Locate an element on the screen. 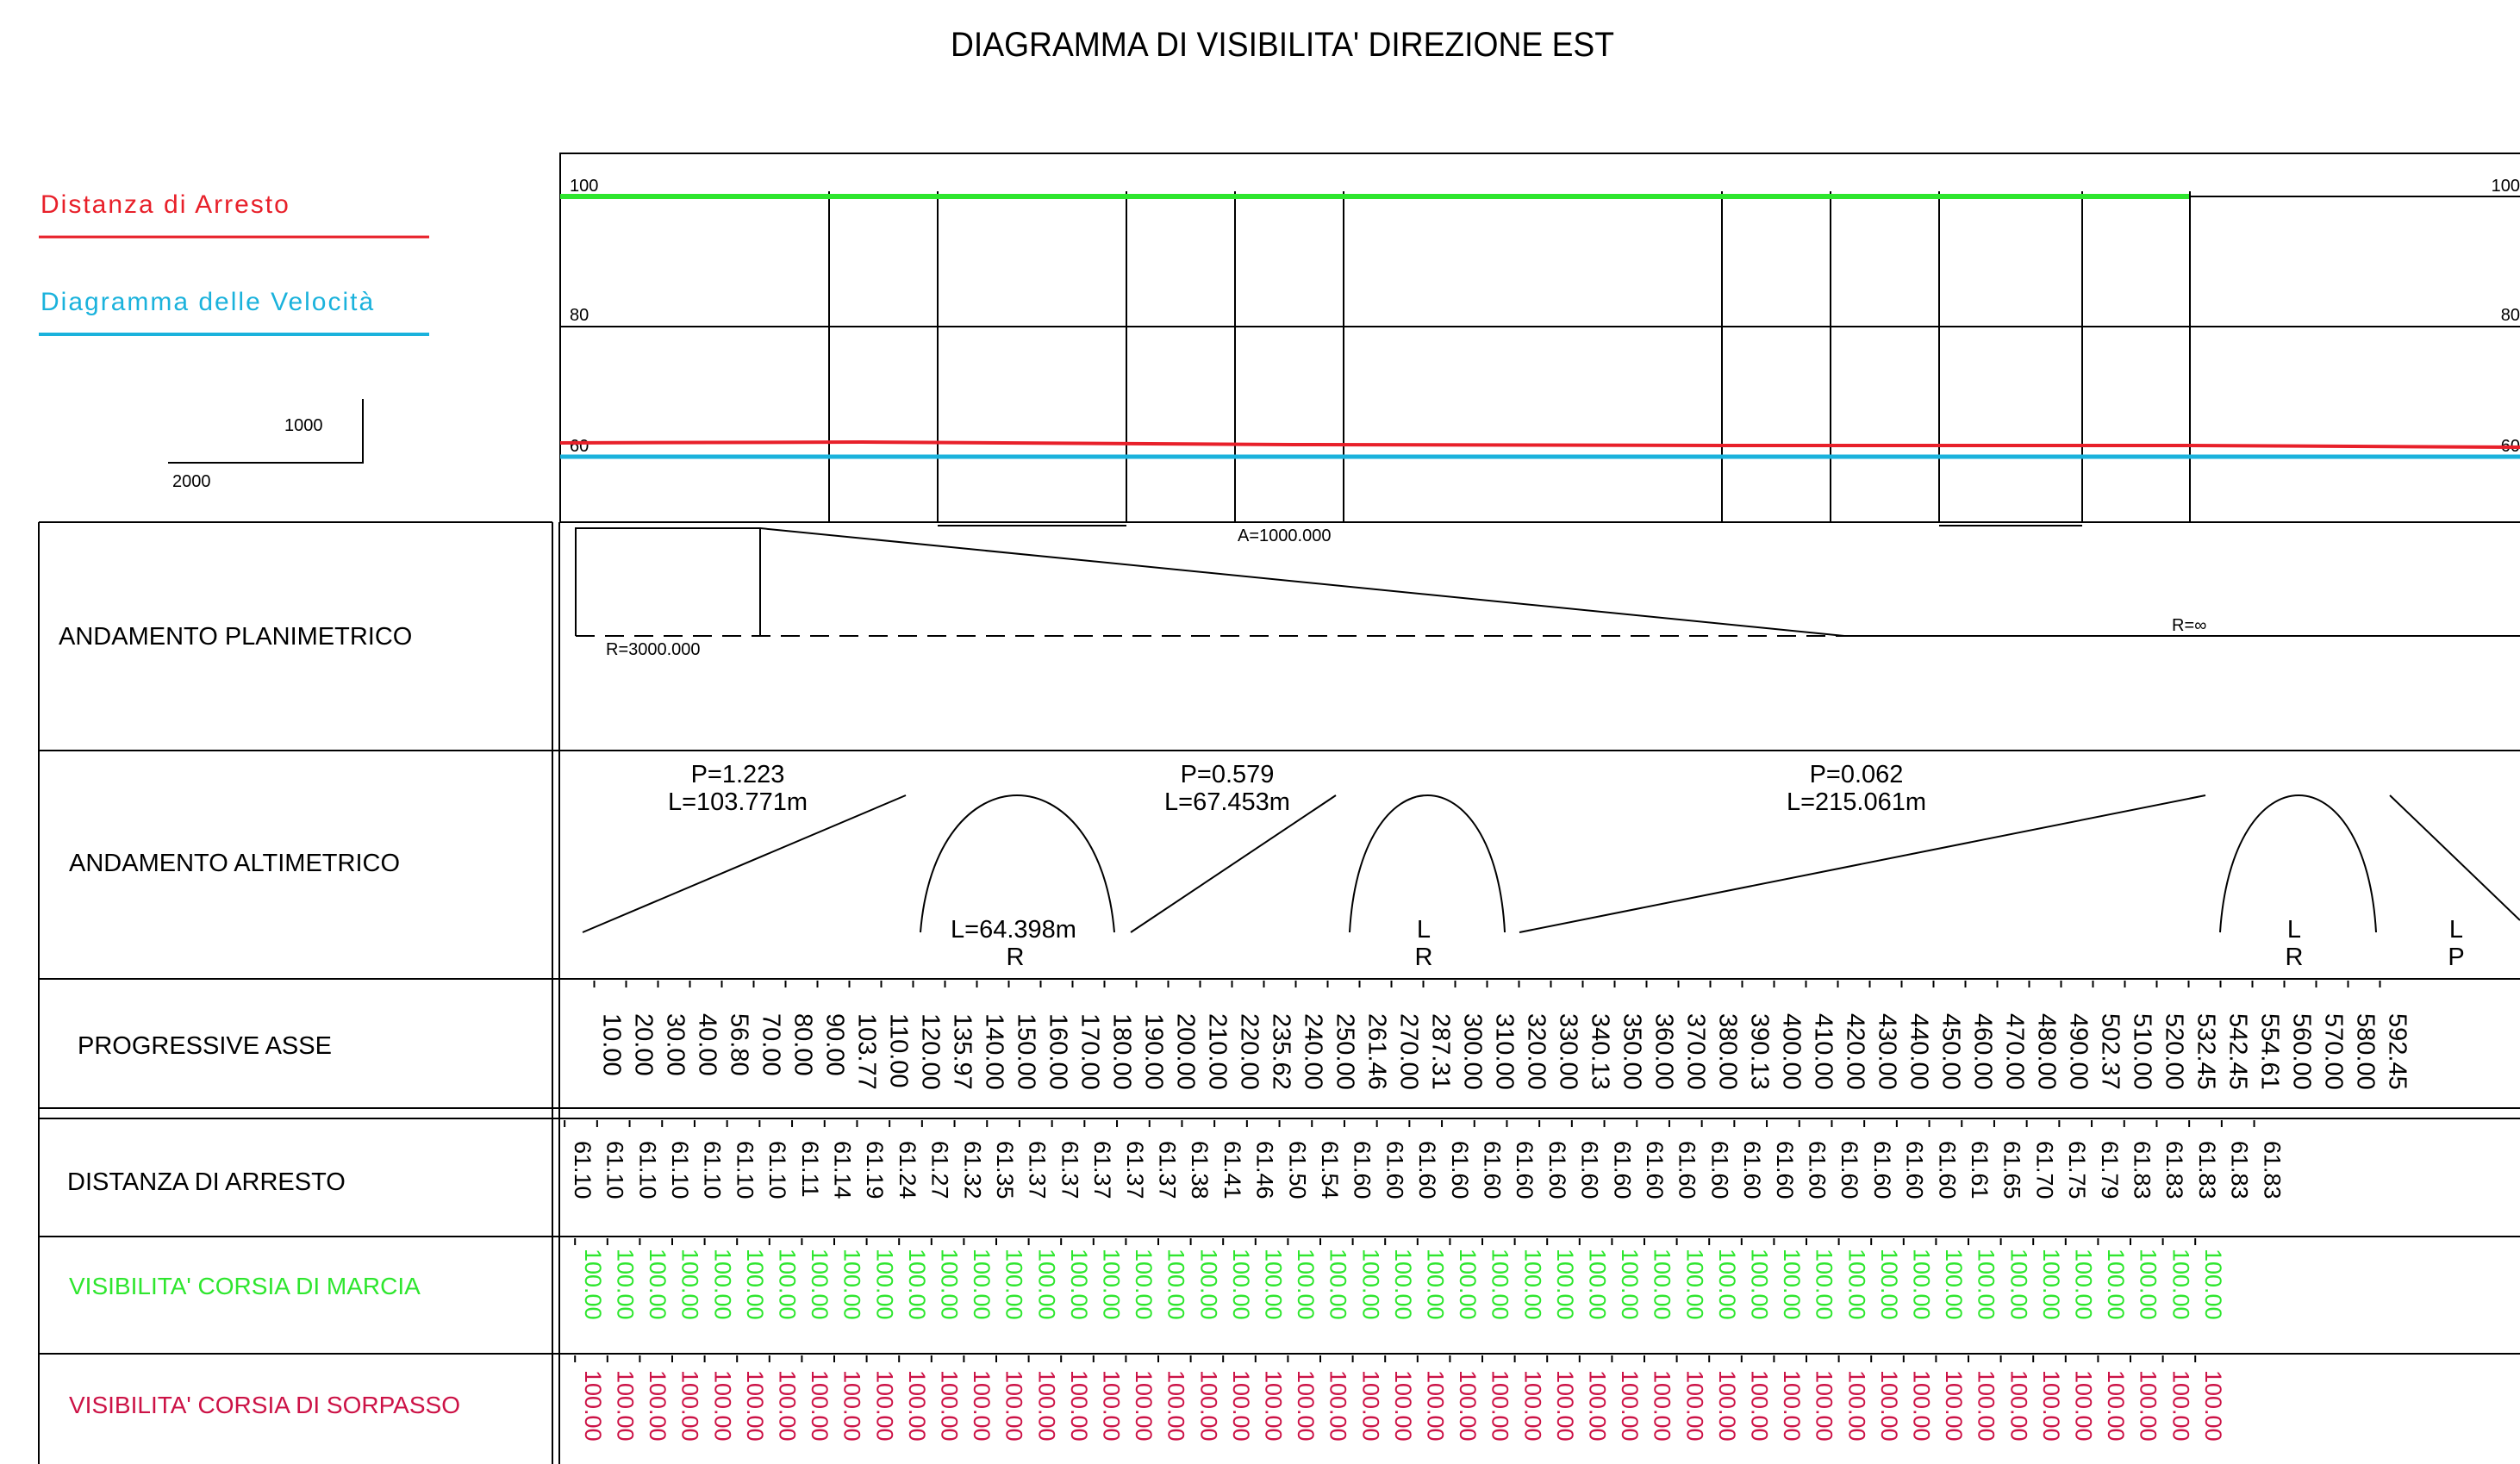 Image resolution: width=2520 pixels, height=1464 pixels. tick-left-80: 80 is located at coordinates (579, 315).